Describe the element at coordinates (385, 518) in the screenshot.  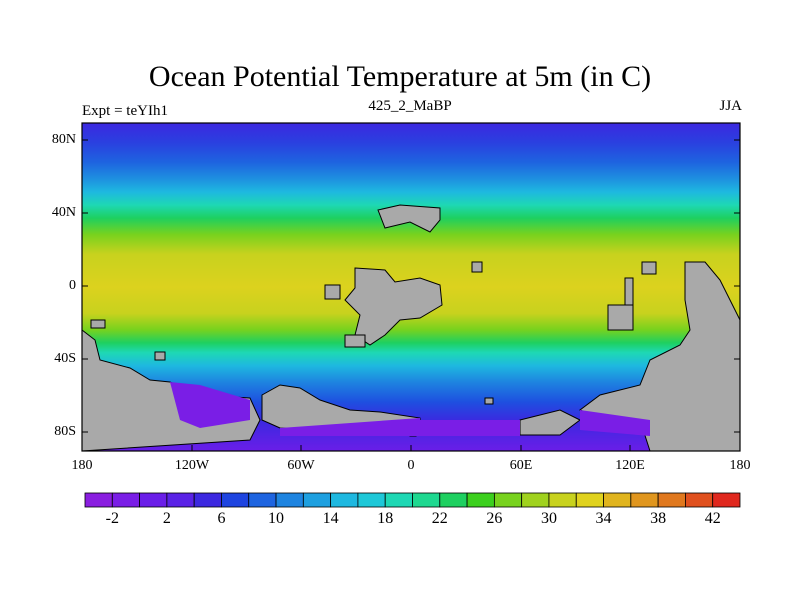
I see `colorbar-label: 18` at that location.